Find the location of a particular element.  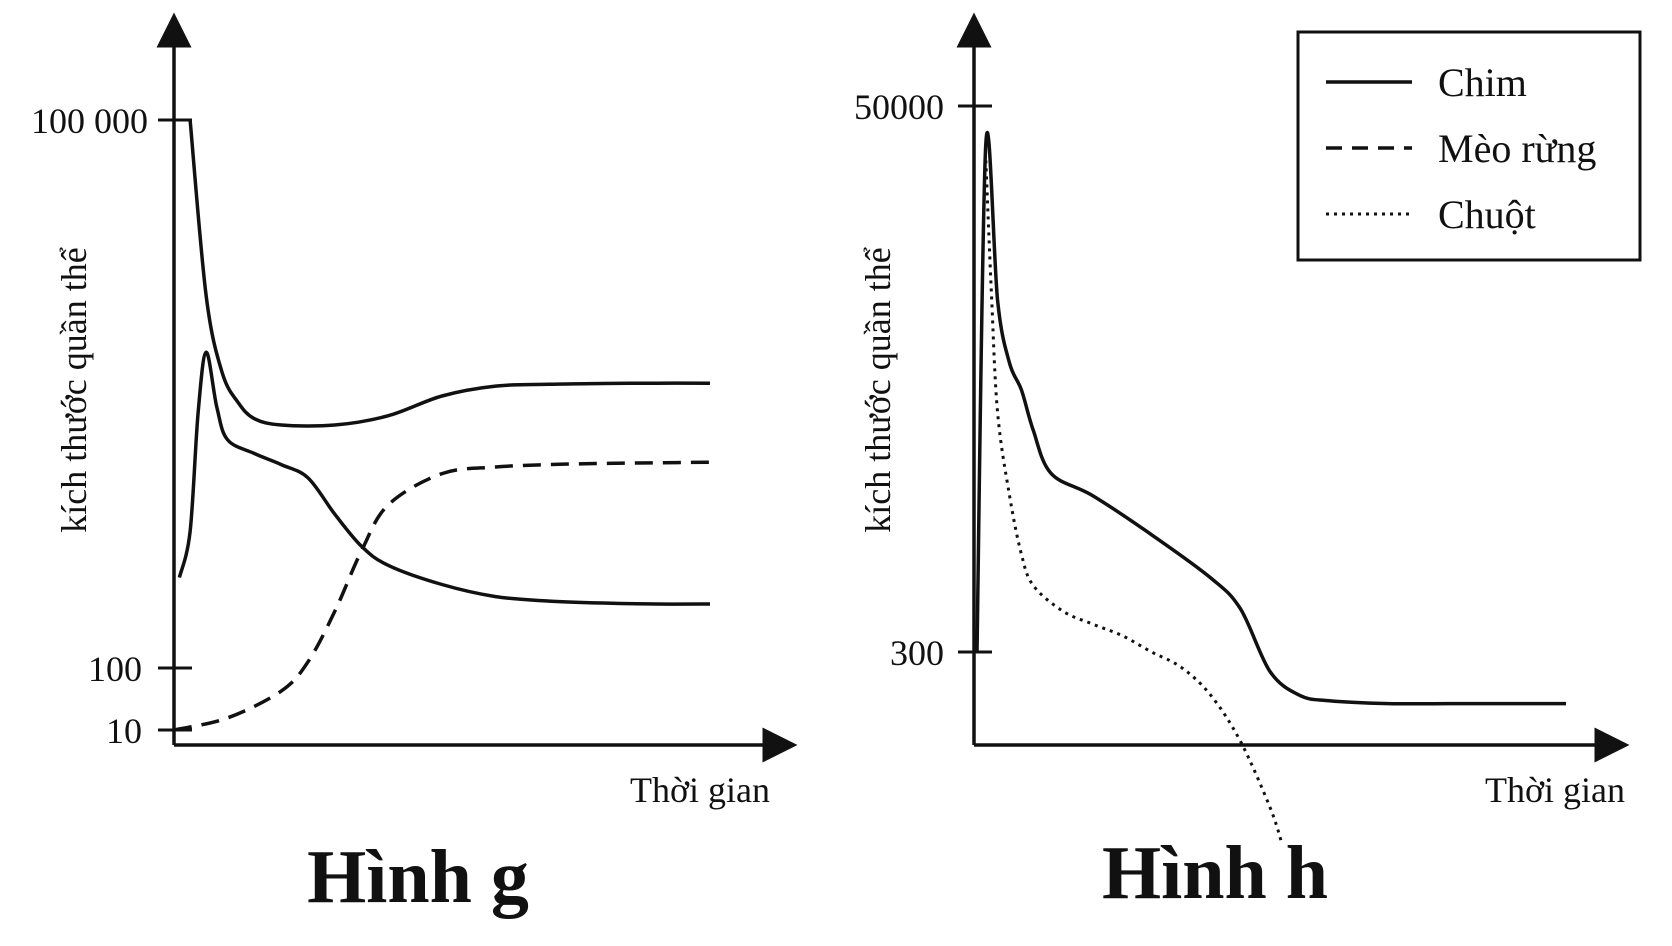

panel-h-tick-label-50000: 50000 is located at coordinates (899, 107).